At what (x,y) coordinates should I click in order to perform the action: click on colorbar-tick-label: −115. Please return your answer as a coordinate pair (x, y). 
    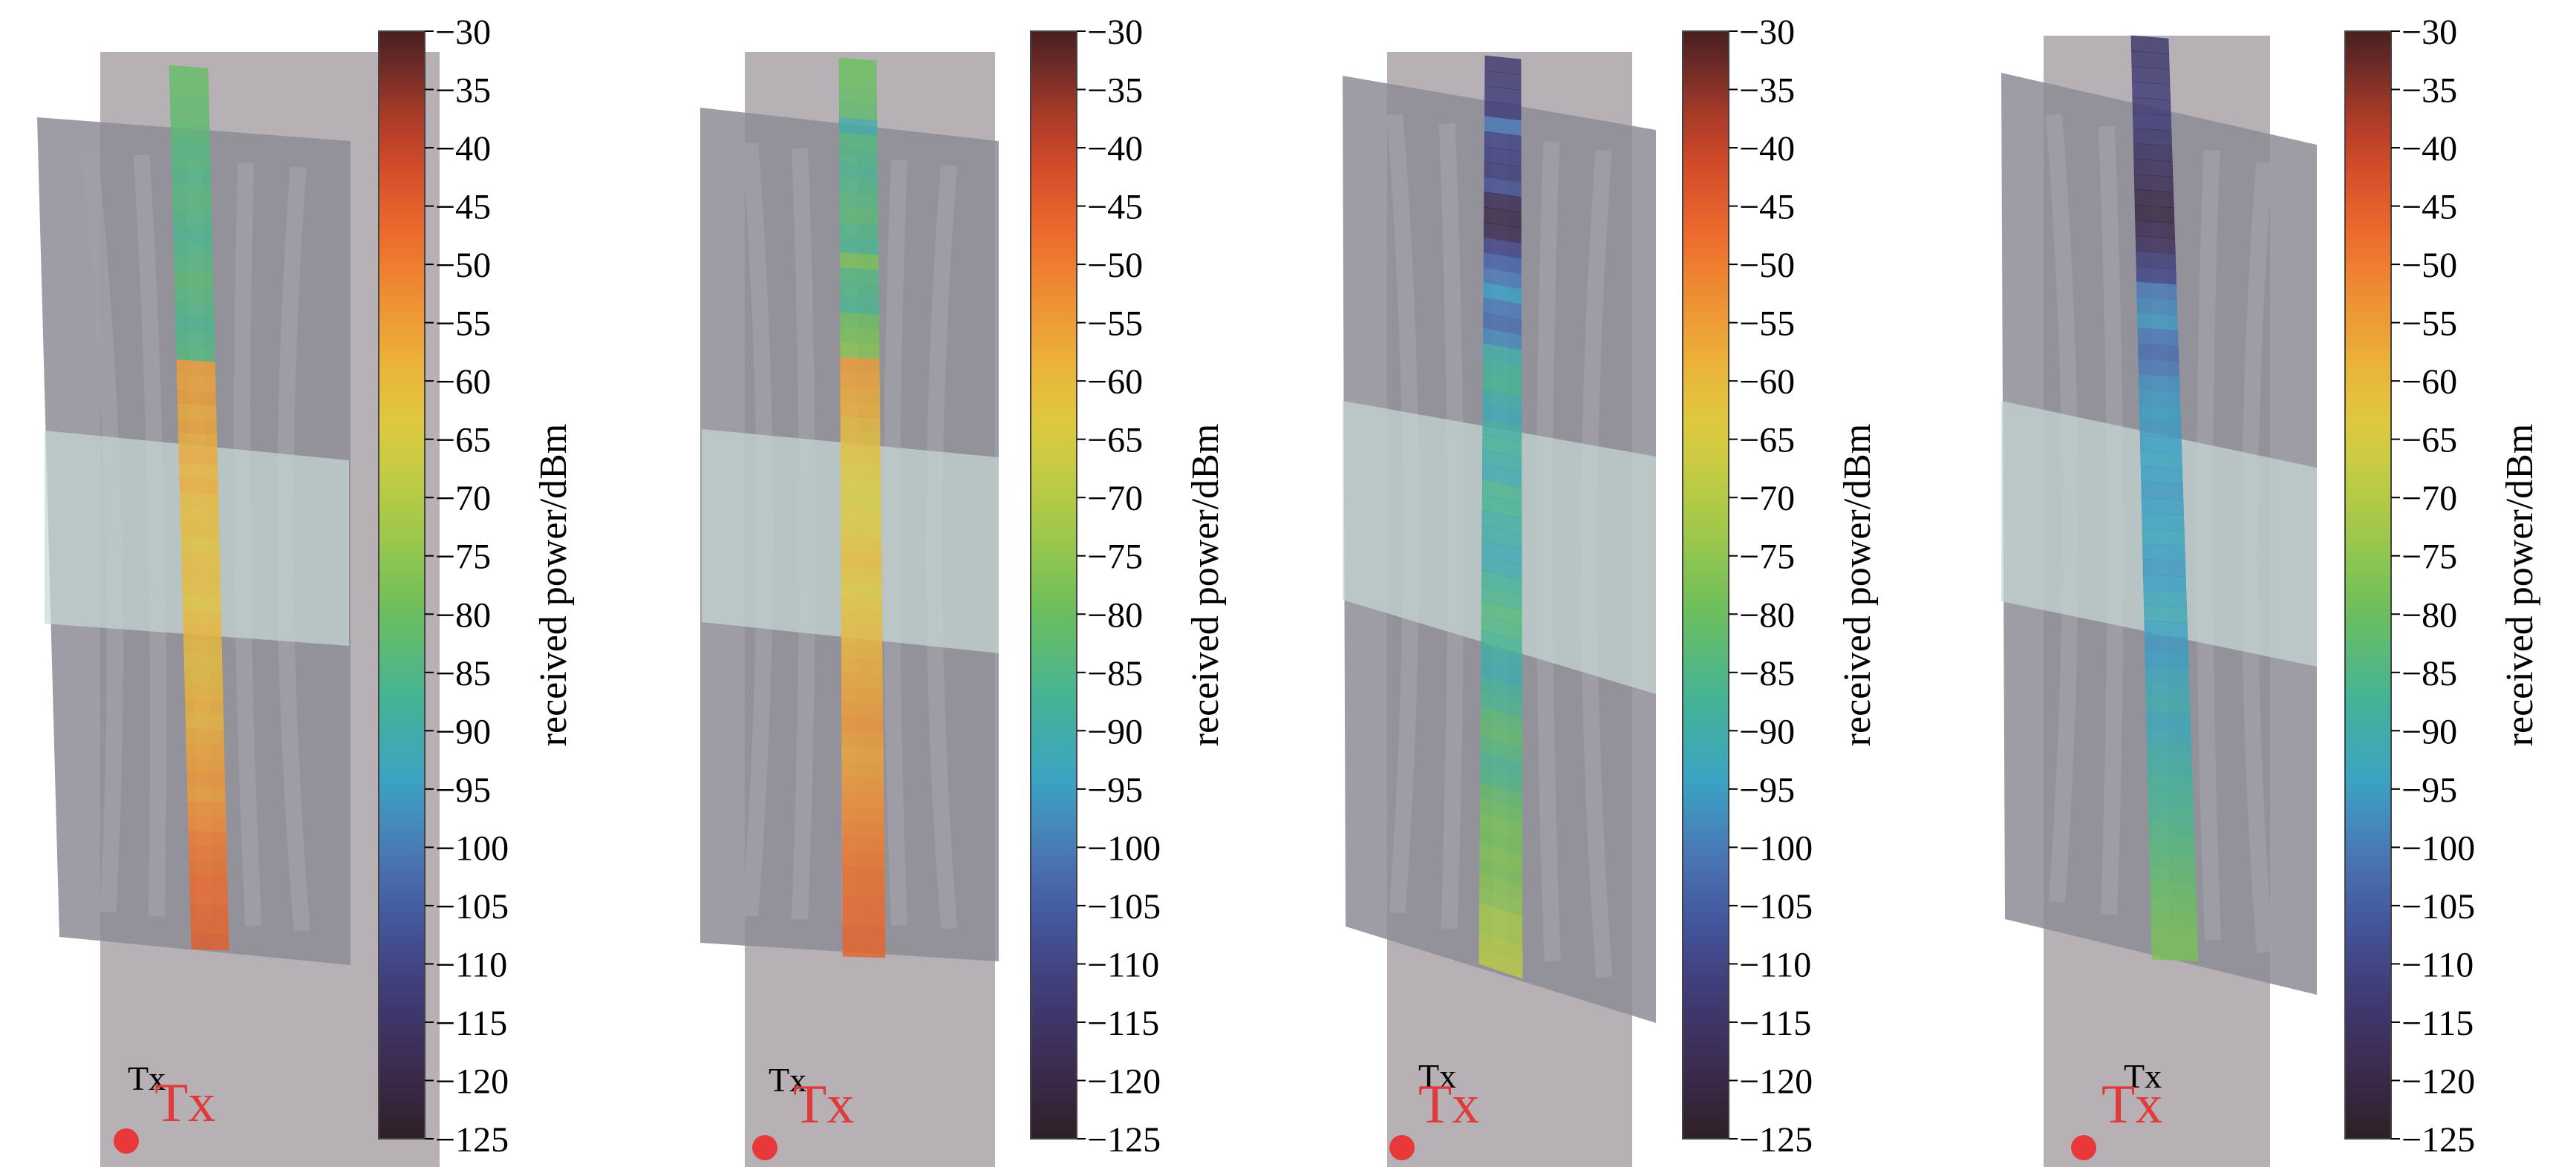
    Looking at the image, I should click on (2437, 1023).